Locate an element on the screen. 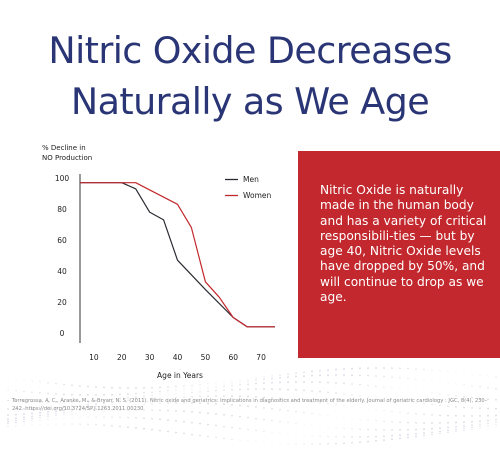 This screenshot has height=455, width=500. x-tick-label: 60 is located at coordinates (233, 357).